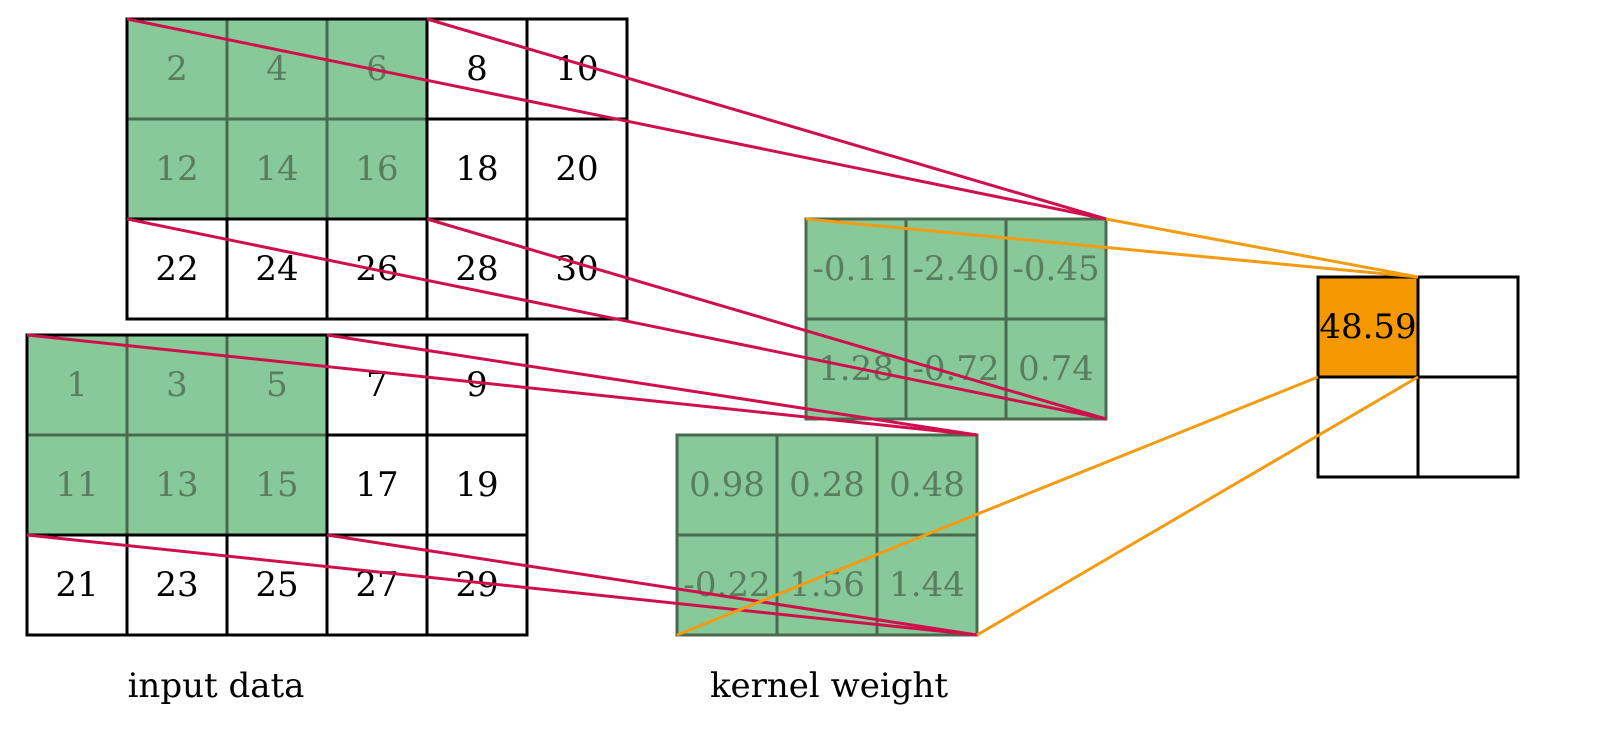 The width and height of the screenshot is (1598, 752). Describe the element at coordinates (177, 69) in the screenshot. I see `input-grid-front-cell-value: 2` at that location.